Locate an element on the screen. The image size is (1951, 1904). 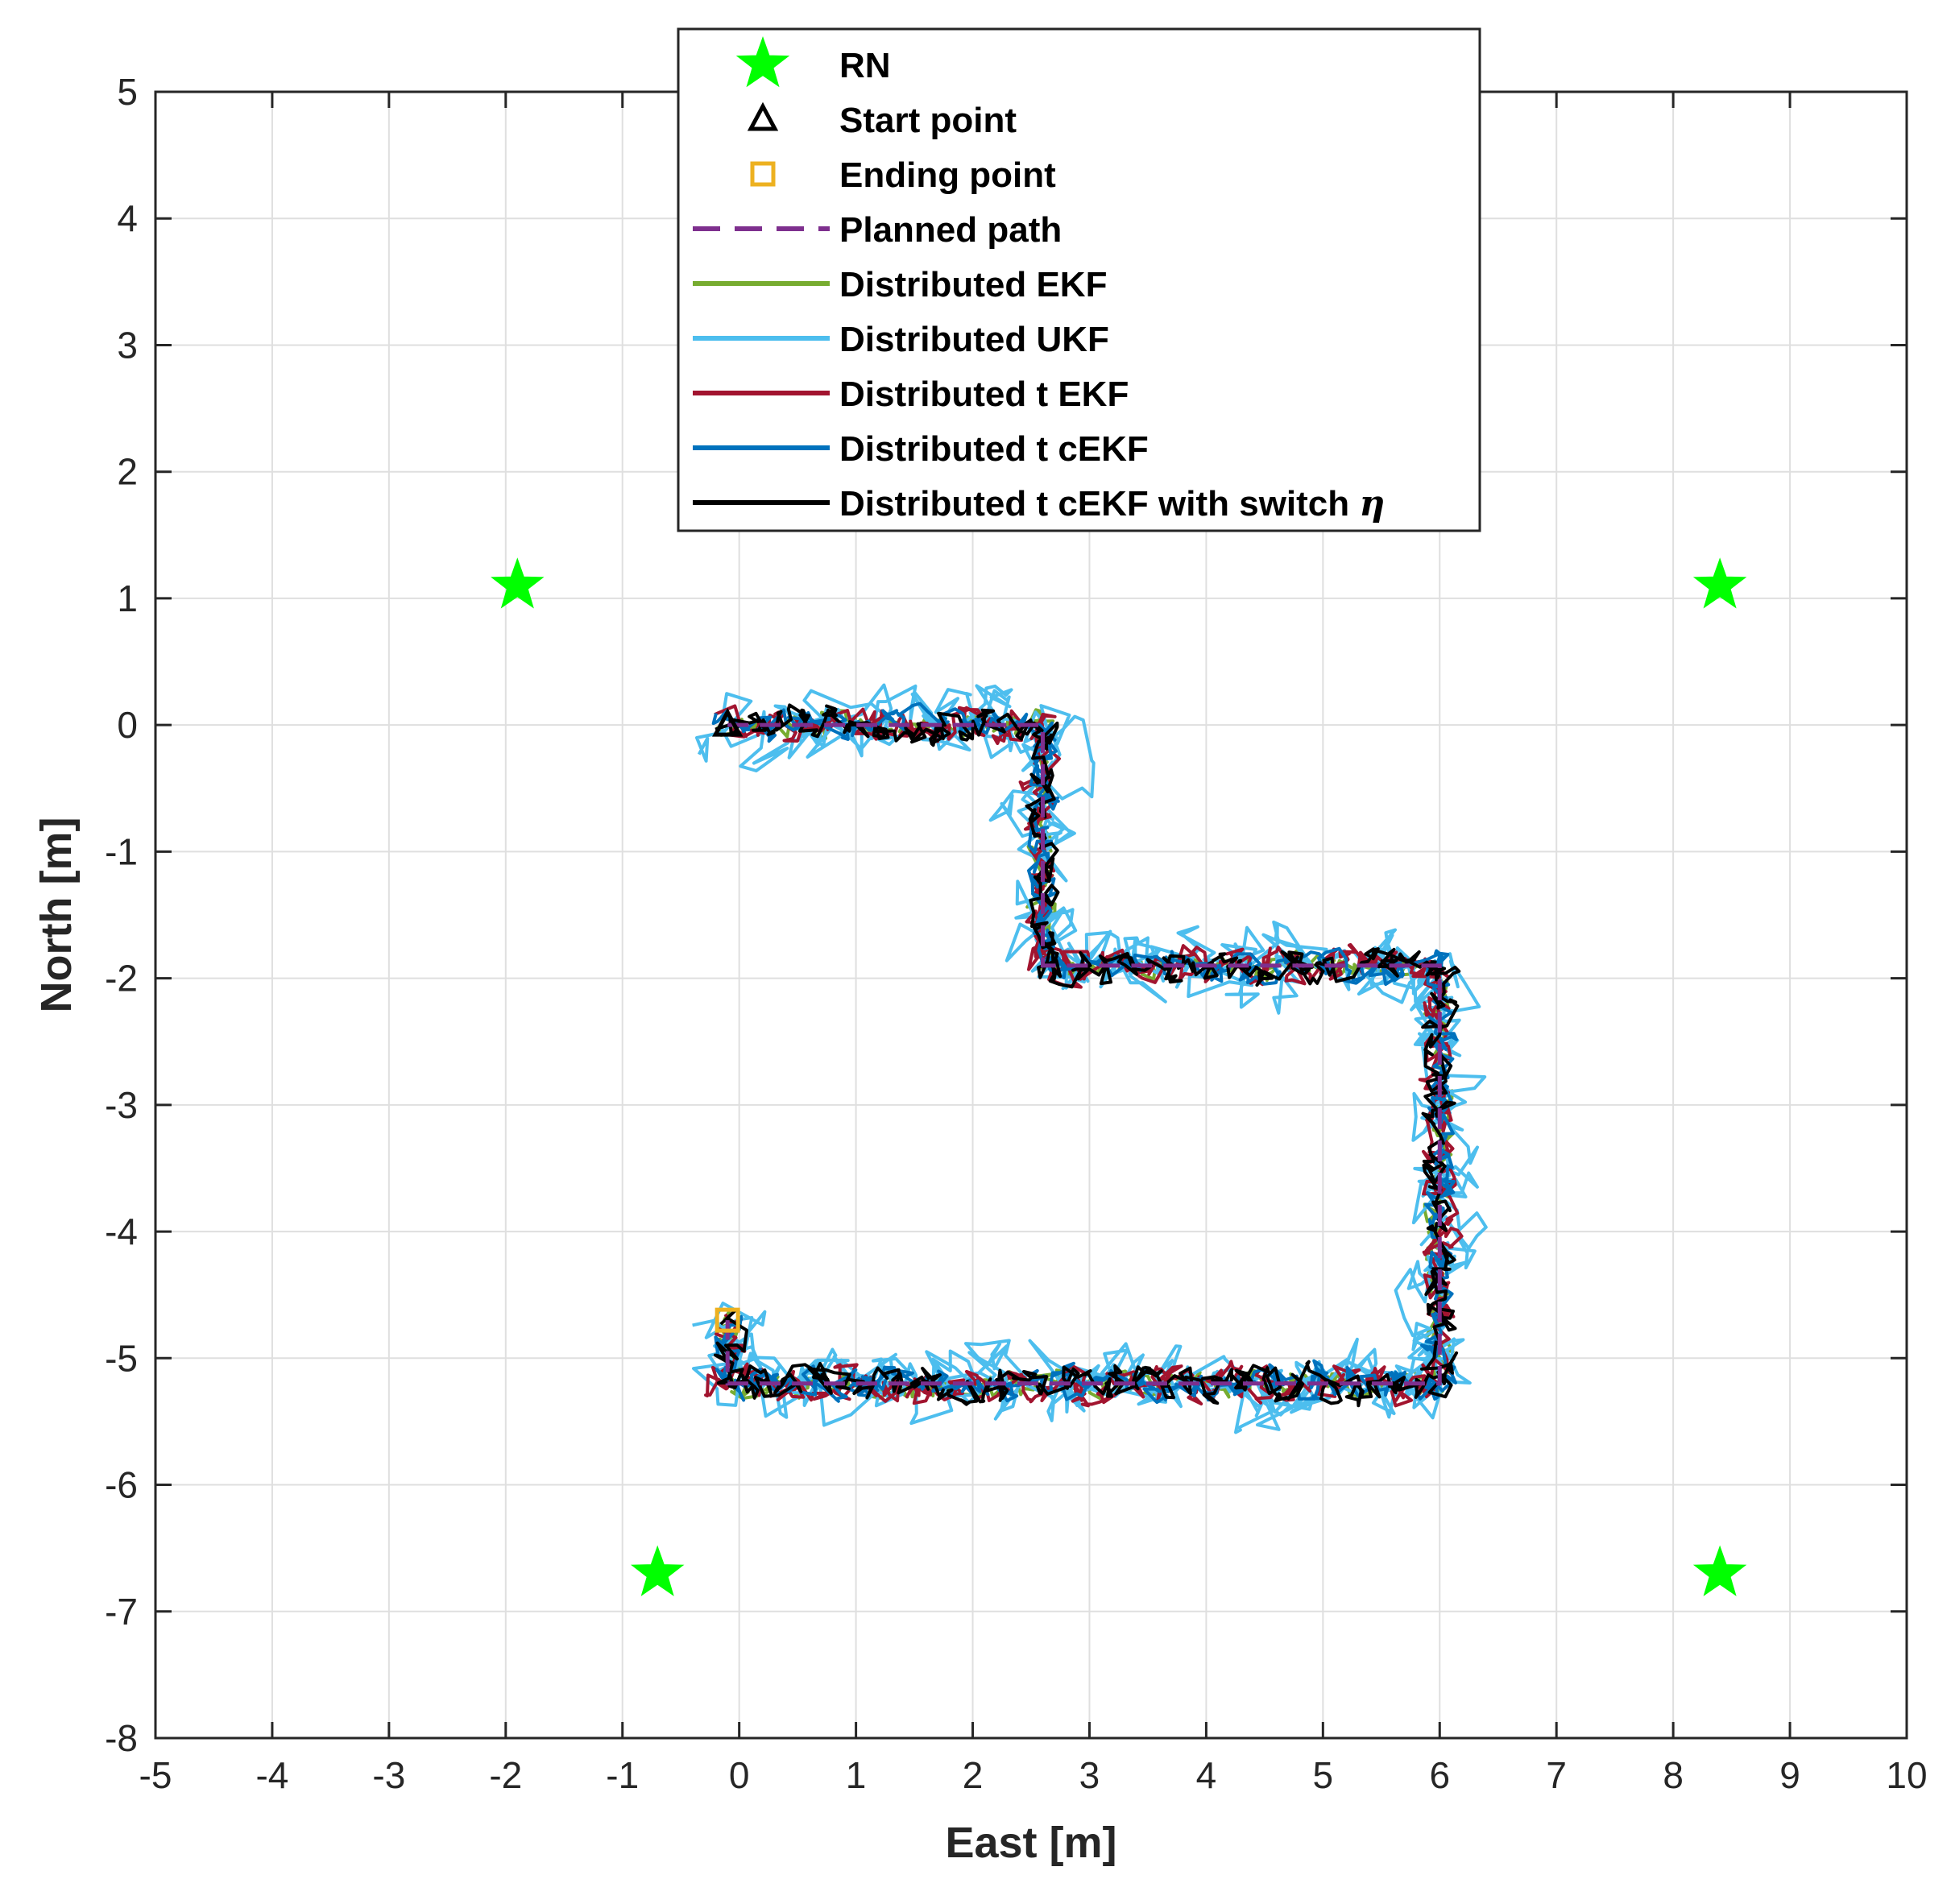
legend-label: Ending point is located at coordinates (948, 175).